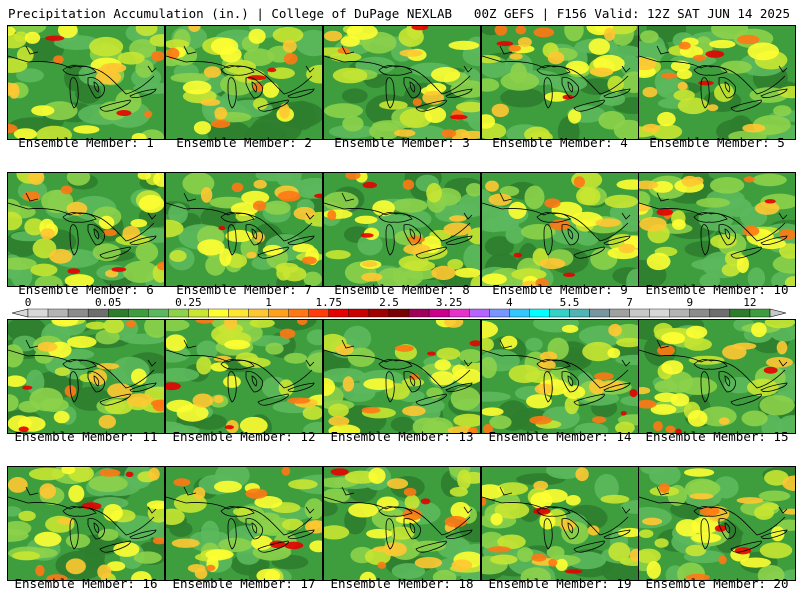 This screenshot has height=600, width=800. What do you see at coordinates (717, 583) in the screenshot?
I see `ensemble-member-label: Ensemble Member: 20` at bounding box center [717, 583].